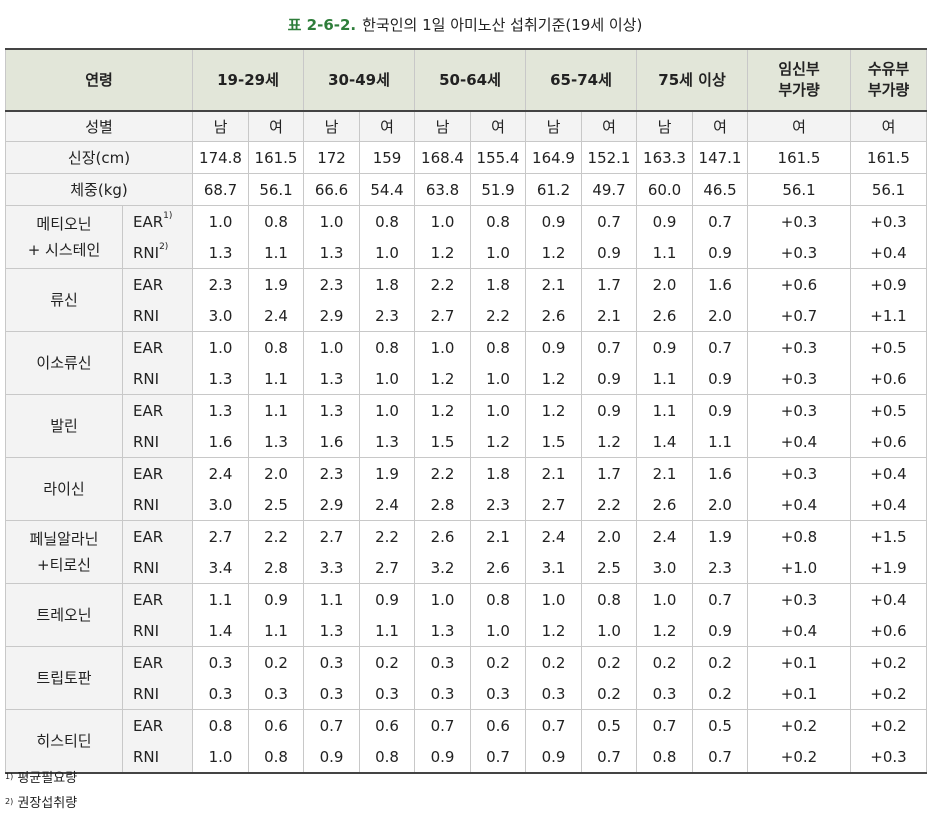 The height and width of the screenshot is (822, 930). Describe the element at coordinates (322, 25) in the screenshot. I see `table-number: 표 2-6-2.` at that location.